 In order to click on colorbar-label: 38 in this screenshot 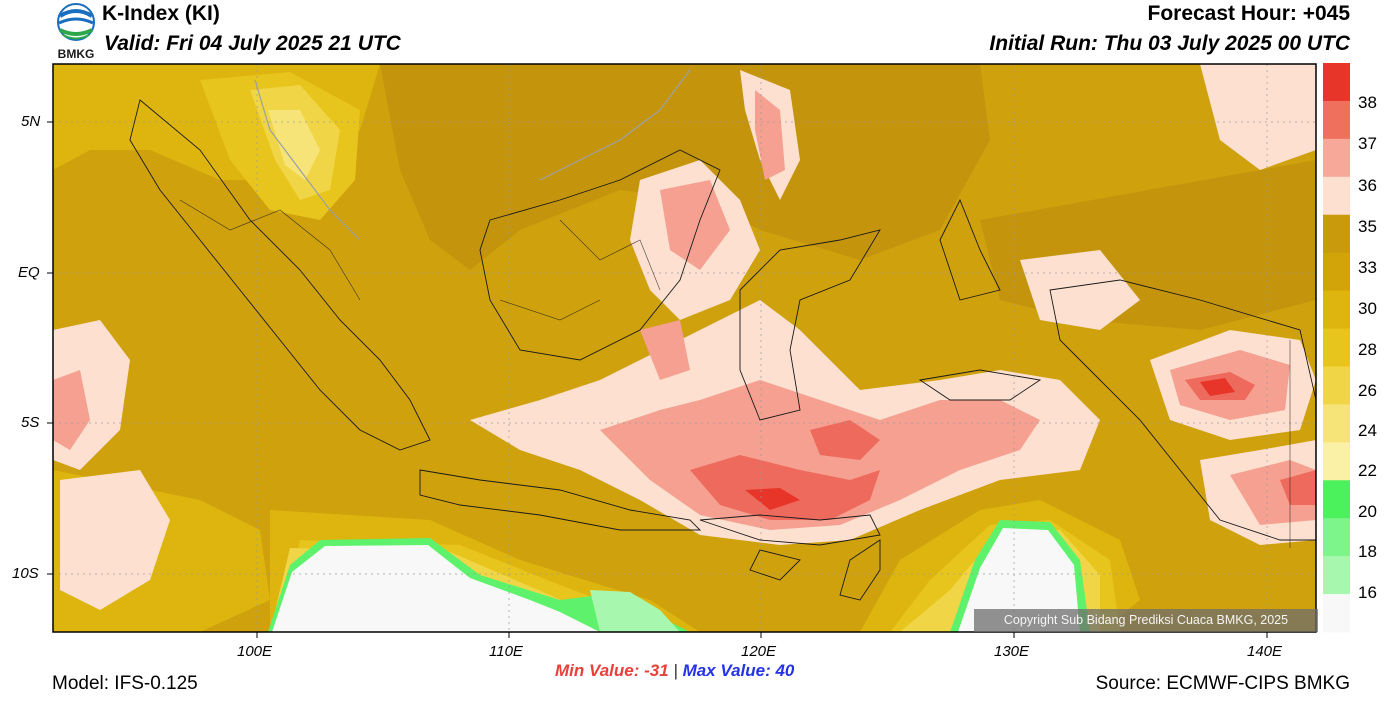, I will do `click(1367, 102)`.